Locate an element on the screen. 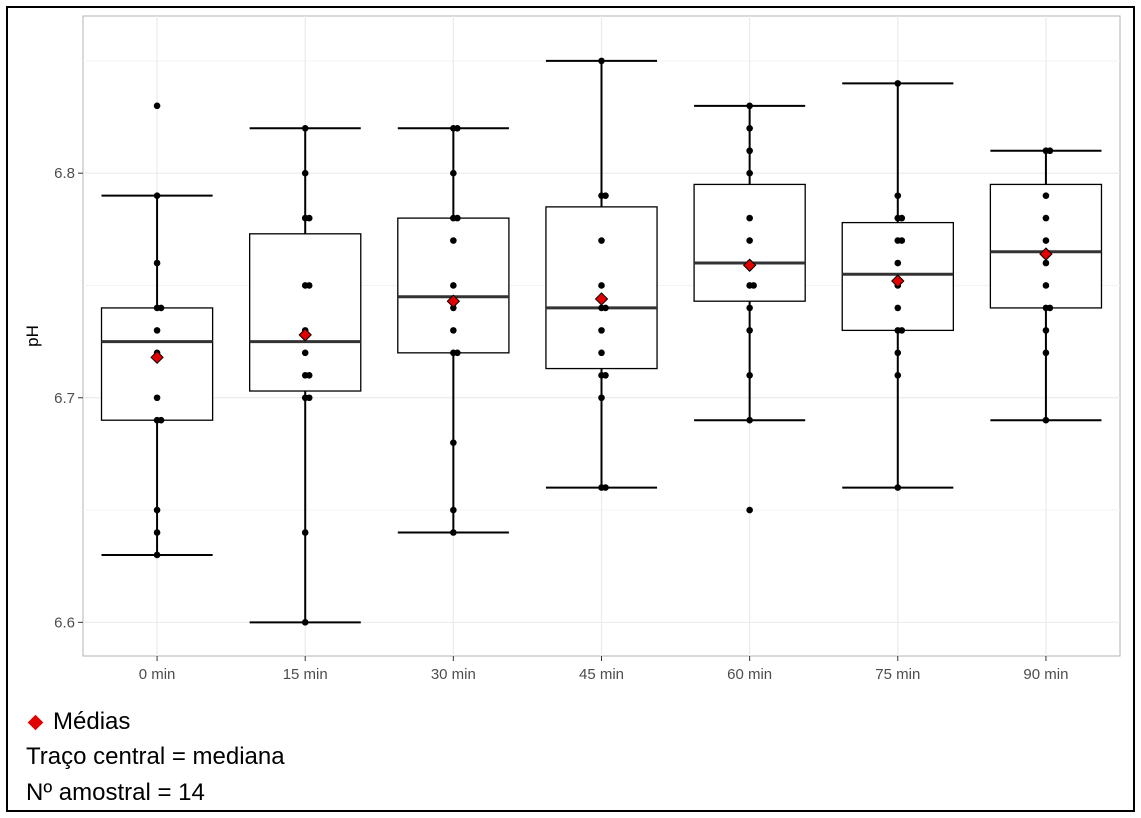 This screenshot has width=1141, height=818. y-axis-ticks: 6.6 6.7 6.8 is located at coordinates (68, 398).